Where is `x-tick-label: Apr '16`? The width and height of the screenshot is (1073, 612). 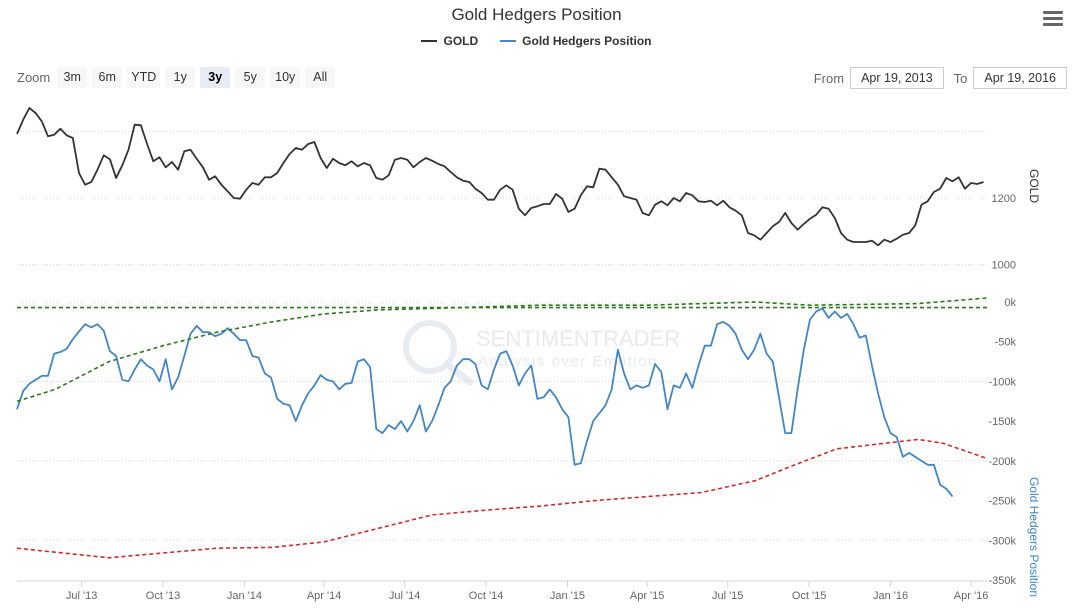 x-tick-label: Apr '16 is located at coordinates (971, 596).